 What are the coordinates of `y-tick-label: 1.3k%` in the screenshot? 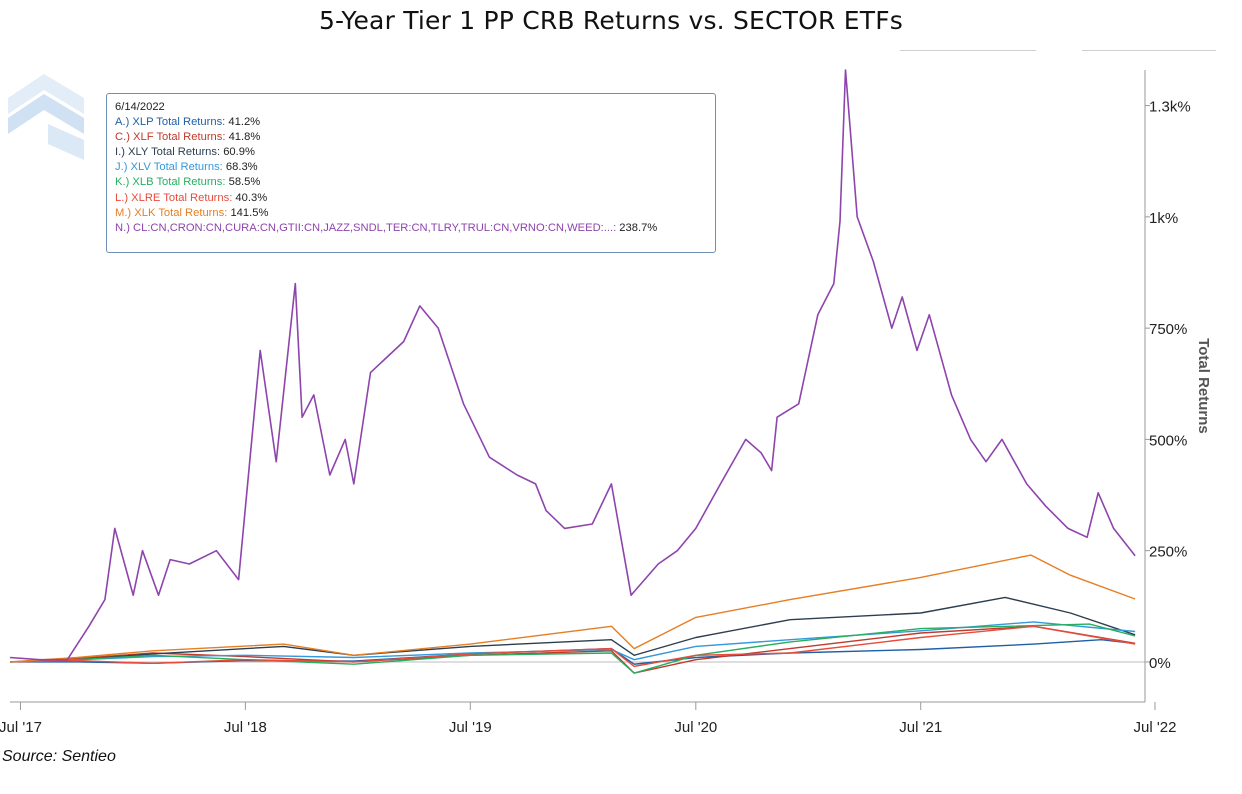 It's located at (1170, 107).